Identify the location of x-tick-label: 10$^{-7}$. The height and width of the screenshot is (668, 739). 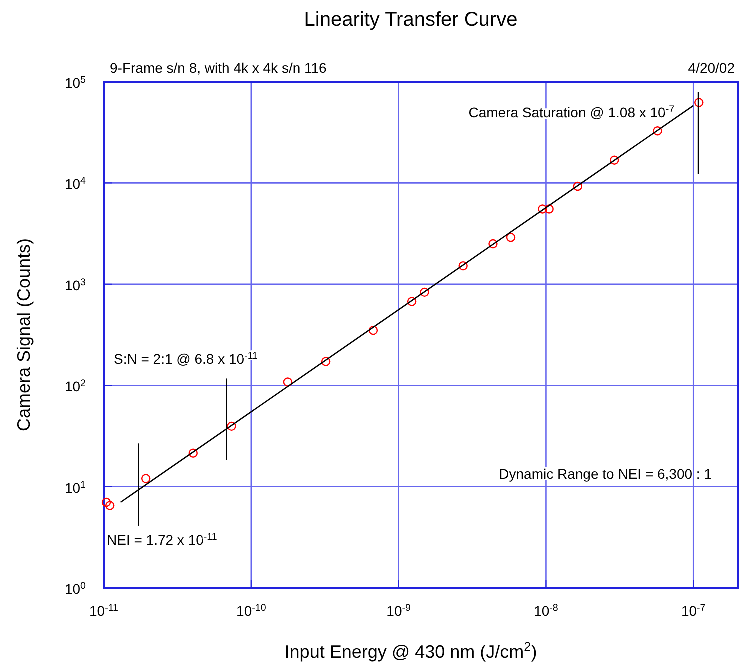
(693, 610).